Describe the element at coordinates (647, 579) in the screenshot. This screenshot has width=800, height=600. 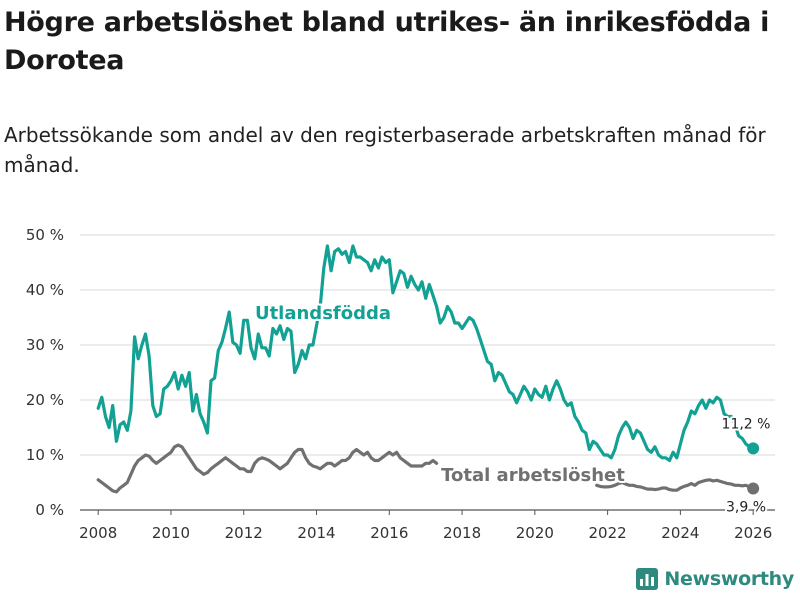
I see `bar-chart-icon` at that location.